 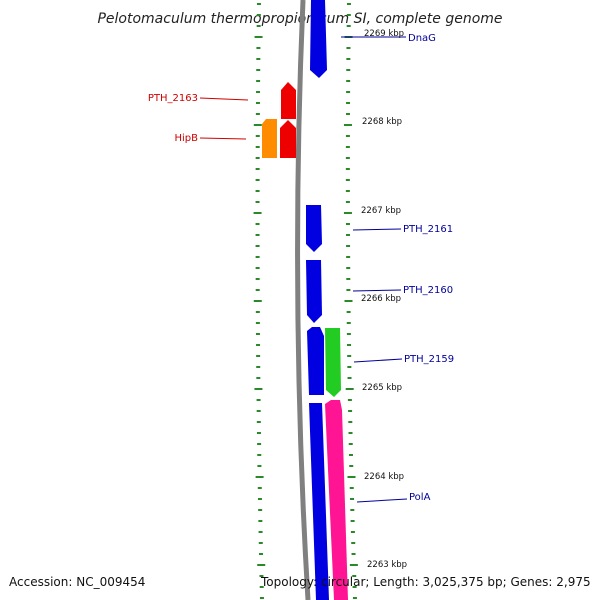 I want to click on gene-blue-long, so click(x=318, y=463).